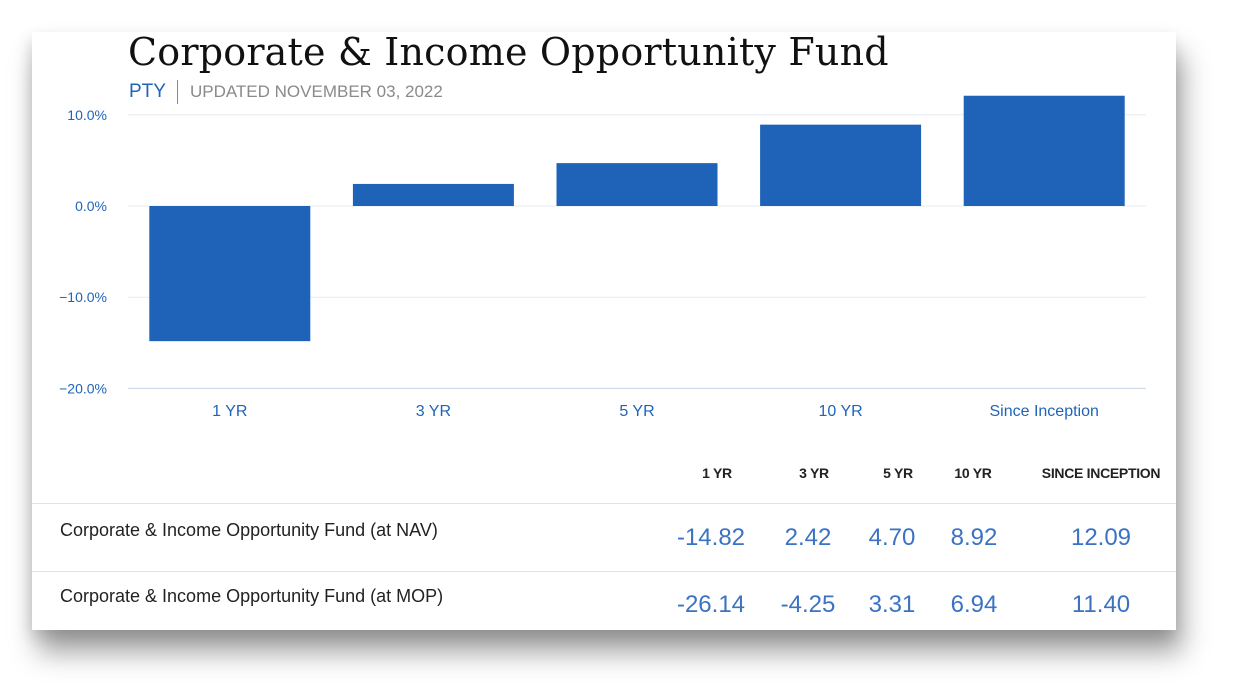  Describe the element at coordinates (973, 473) in the screenshot. I see `column-header: 10 YR` at that location.